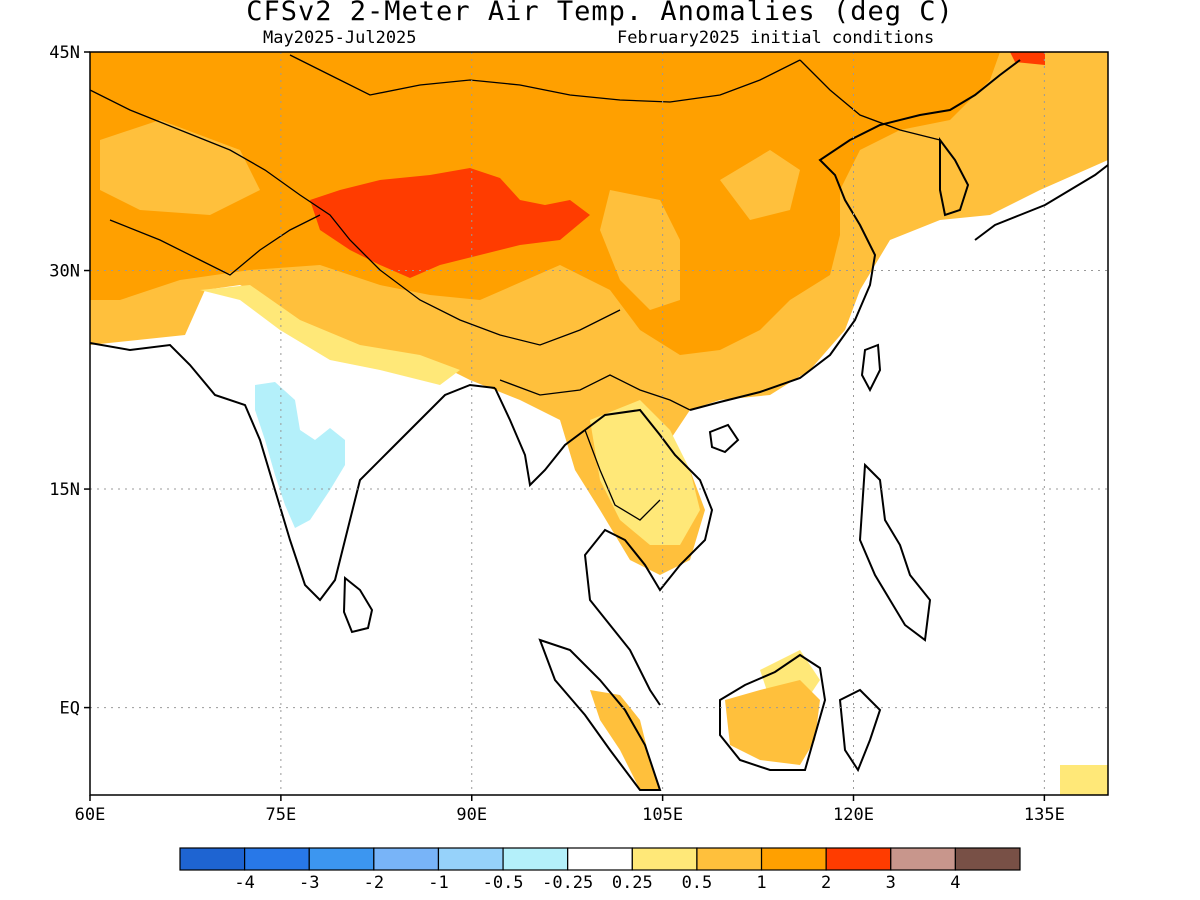 The width and height of the screenshot is (1200, 900). What do you see at coordinates (622, 475) in the screenshot?
I see `border-thailand` at bounding box center [622, 475].